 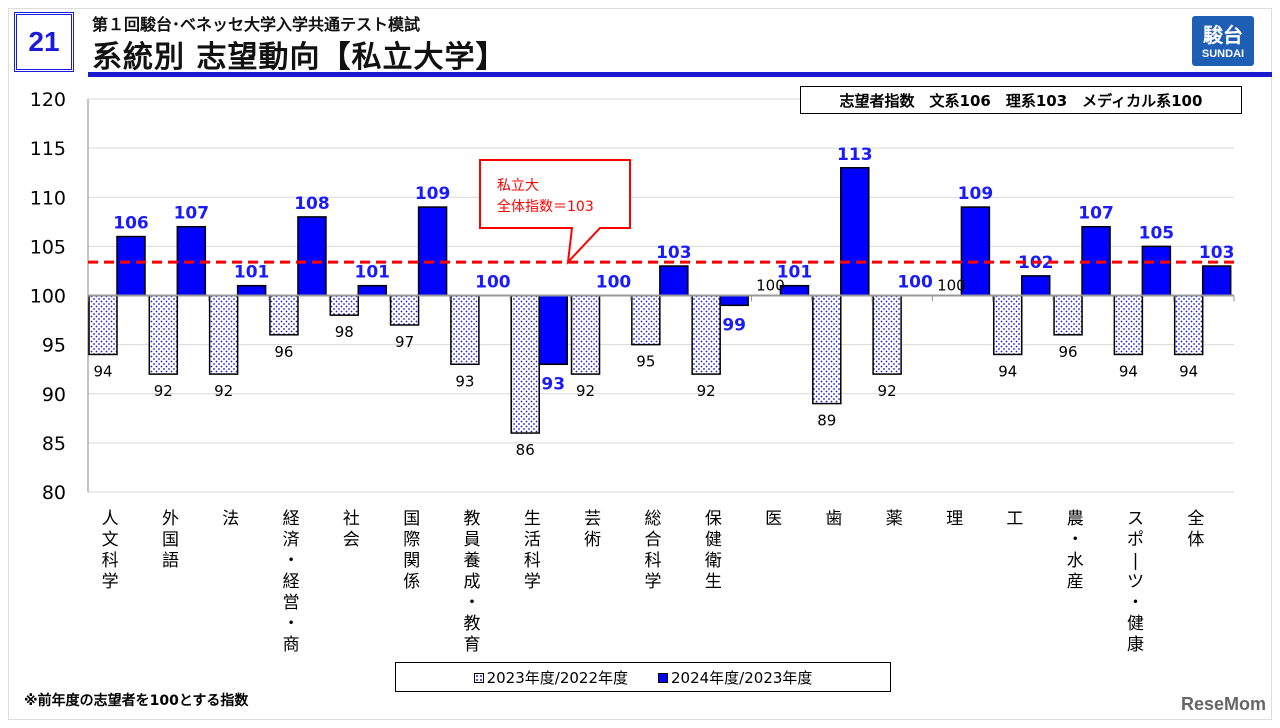 I want to click on legend: 2023年度/2022年度 2024年度/2023年度, so click(x=643, y=677).